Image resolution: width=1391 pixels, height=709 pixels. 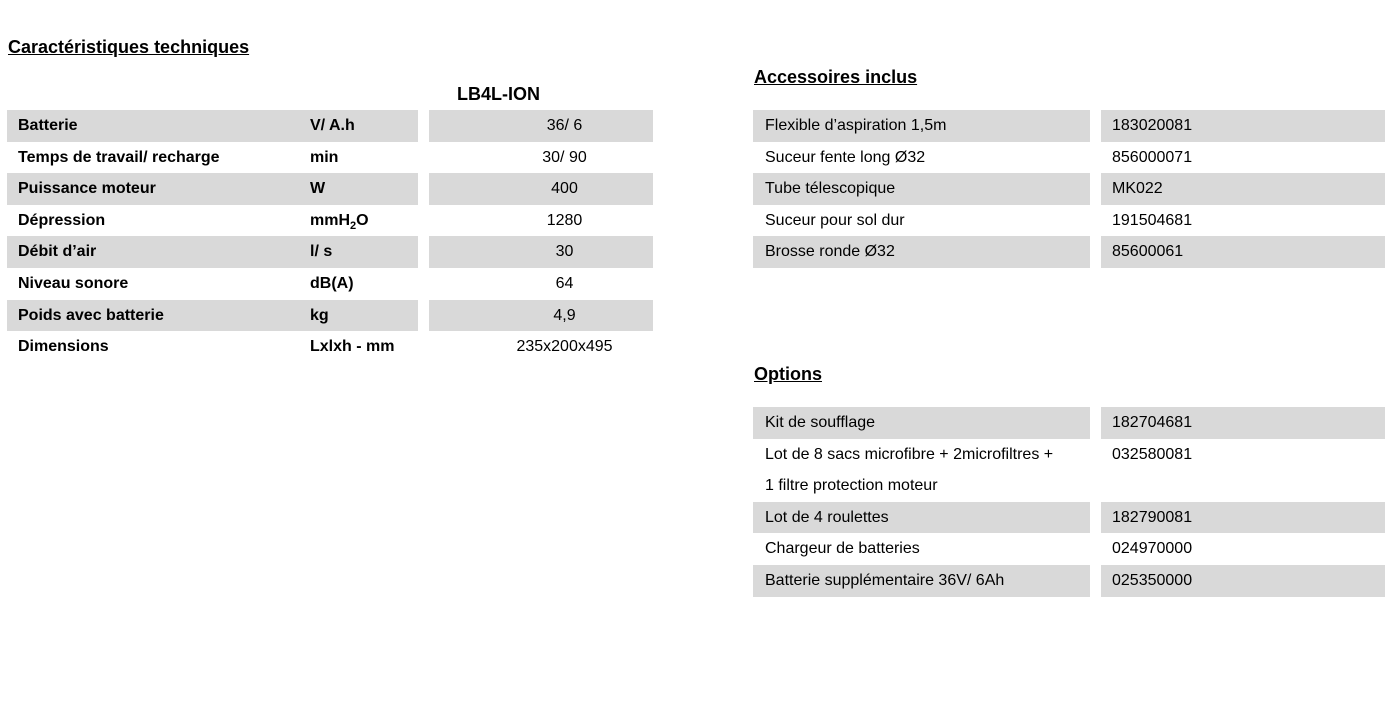 What do you see at coordinates (1069, 221) in the screenshot?
I see `accessory-row: Suceur pour sol dur 191504681` at bounding box center [1069, 221].